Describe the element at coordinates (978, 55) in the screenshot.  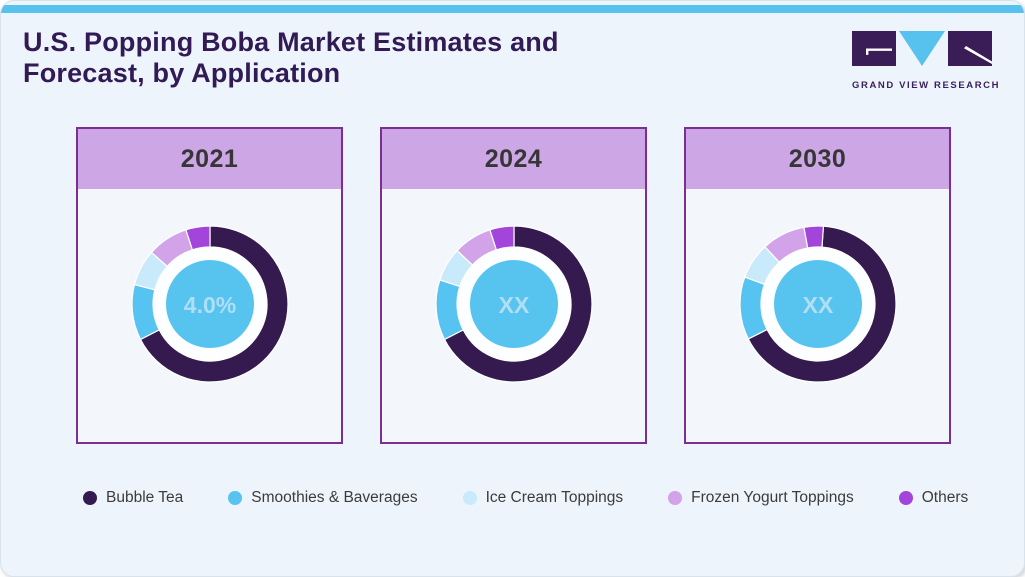
I see `logo-r-cut` at that location.